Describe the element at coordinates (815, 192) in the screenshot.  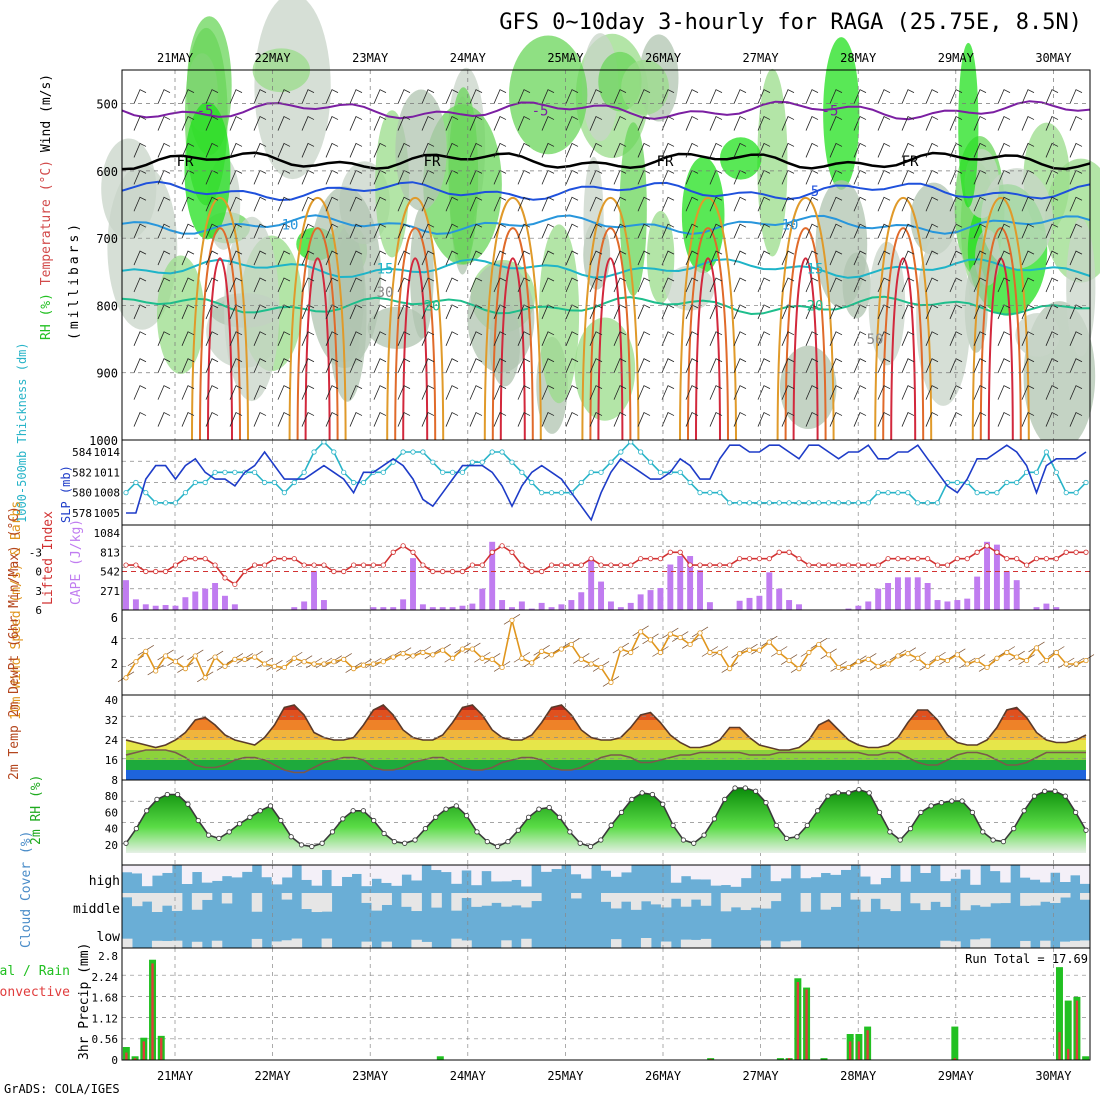
I see `contour-label: 5` at that location.